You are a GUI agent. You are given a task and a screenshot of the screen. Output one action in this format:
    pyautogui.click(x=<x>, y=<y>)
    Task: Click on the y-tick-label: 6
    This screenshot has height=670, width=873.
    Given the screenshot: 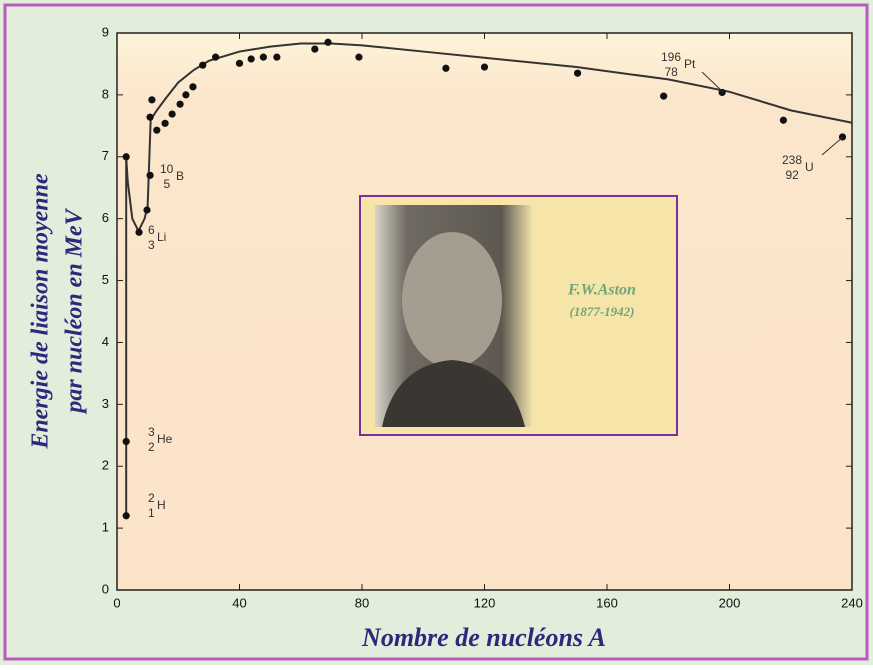 What is the action you would take?
    pyautogui.click(x=105, y=217)
    